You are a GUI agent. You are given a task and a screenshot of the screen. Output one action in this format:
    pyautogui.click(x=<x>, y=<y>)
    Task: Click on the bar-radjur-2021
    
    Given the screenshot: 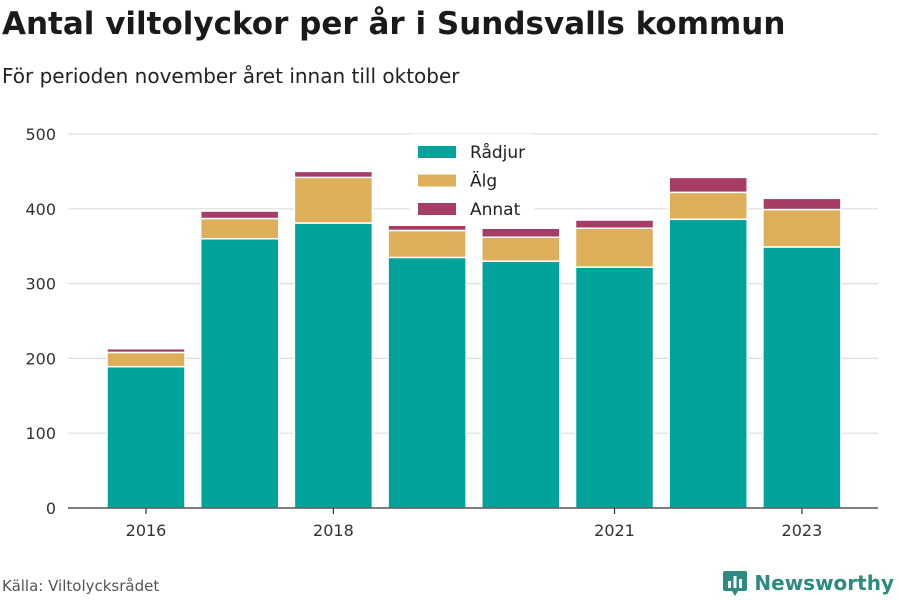 What is the action you would take?
    pyautogui.click(x=614, y=387)
    